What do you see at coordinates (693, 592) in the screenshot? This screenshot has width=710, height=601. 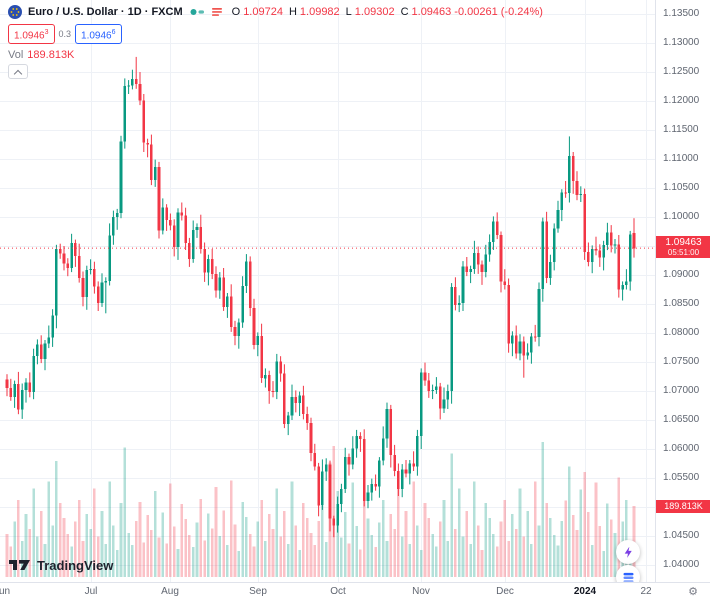 I see `gear-icon: ⚙` at bounding box center [693, 592].